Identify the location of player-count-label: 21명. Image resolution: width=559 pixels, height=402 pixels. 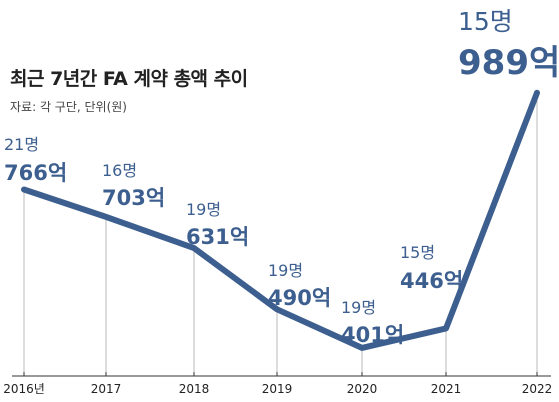
(21, 144).